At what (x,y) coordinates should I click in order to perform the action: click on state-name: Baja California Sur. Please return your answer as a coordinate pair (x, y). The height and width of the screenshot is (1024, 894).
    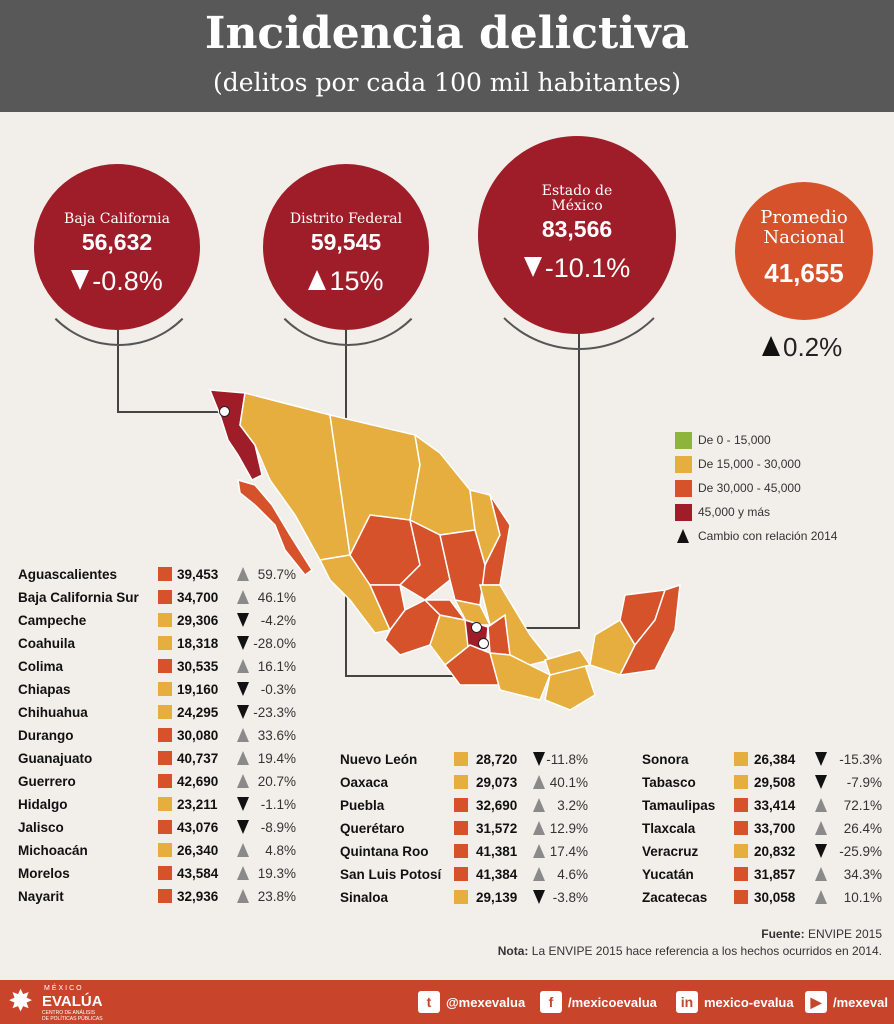
    Looking at the image, I should click on (78, 597).